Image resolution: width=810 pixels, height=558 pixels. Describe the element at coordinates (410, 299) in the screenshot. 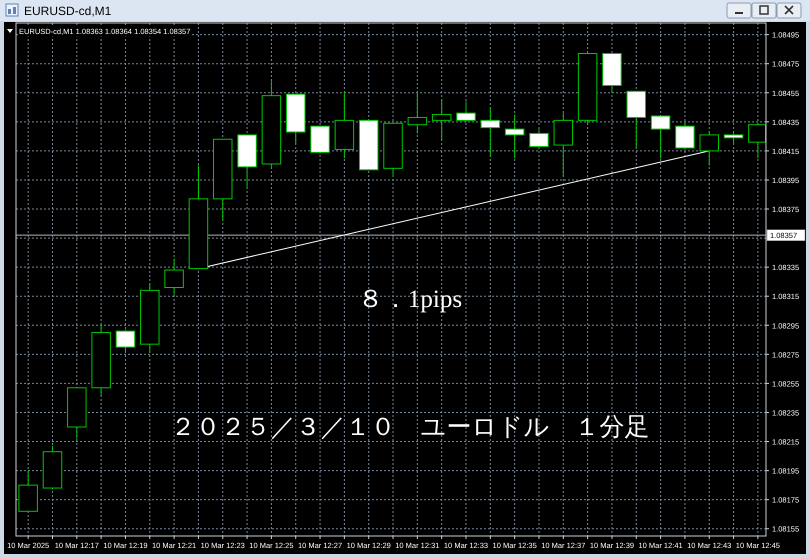

I see `annotation: ８．1pips` at that location.